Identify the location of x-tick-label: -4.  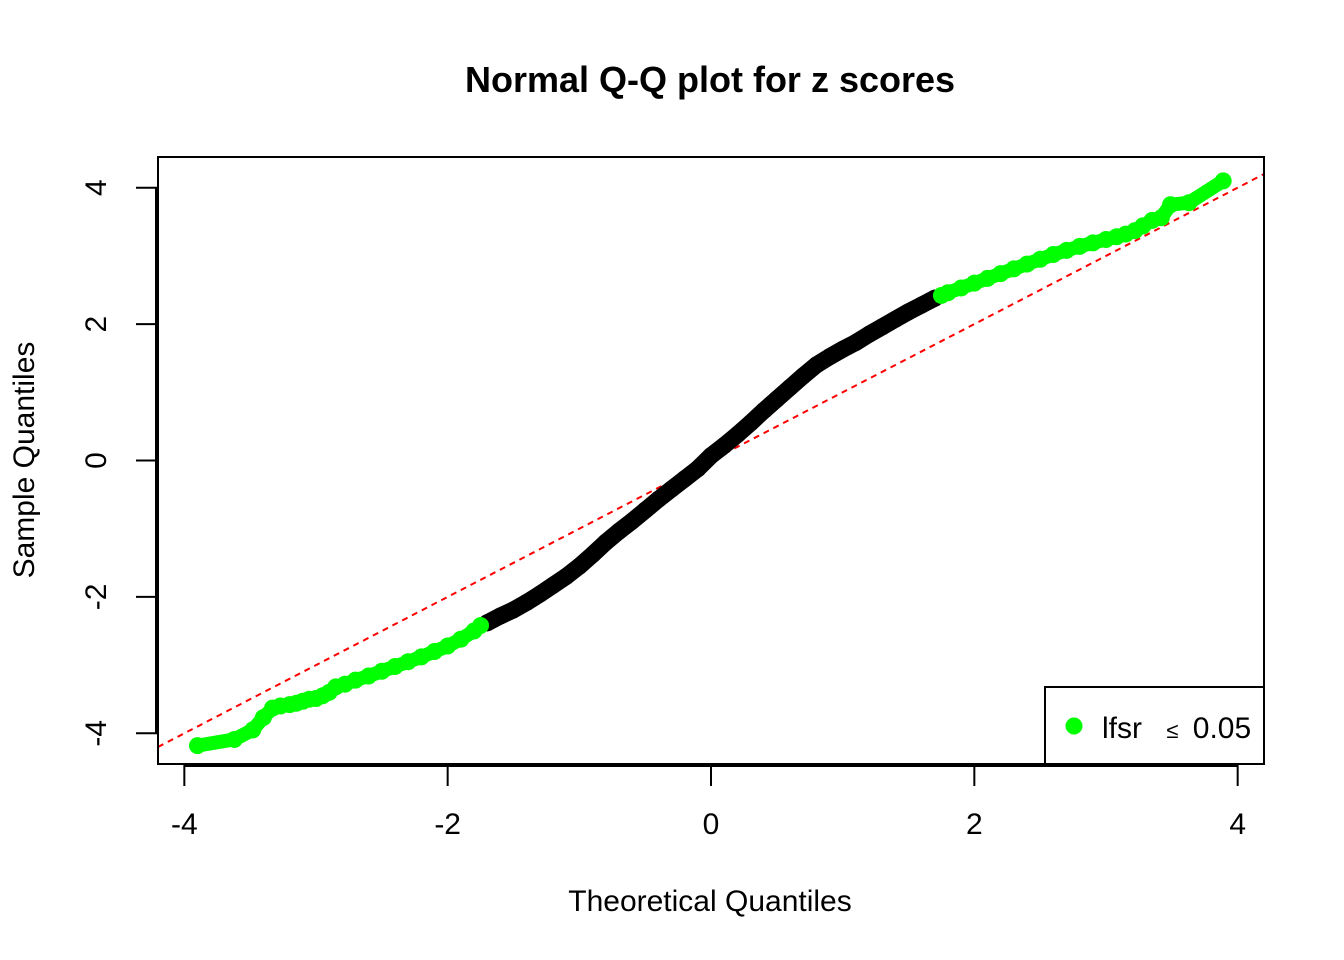
(184, 824).